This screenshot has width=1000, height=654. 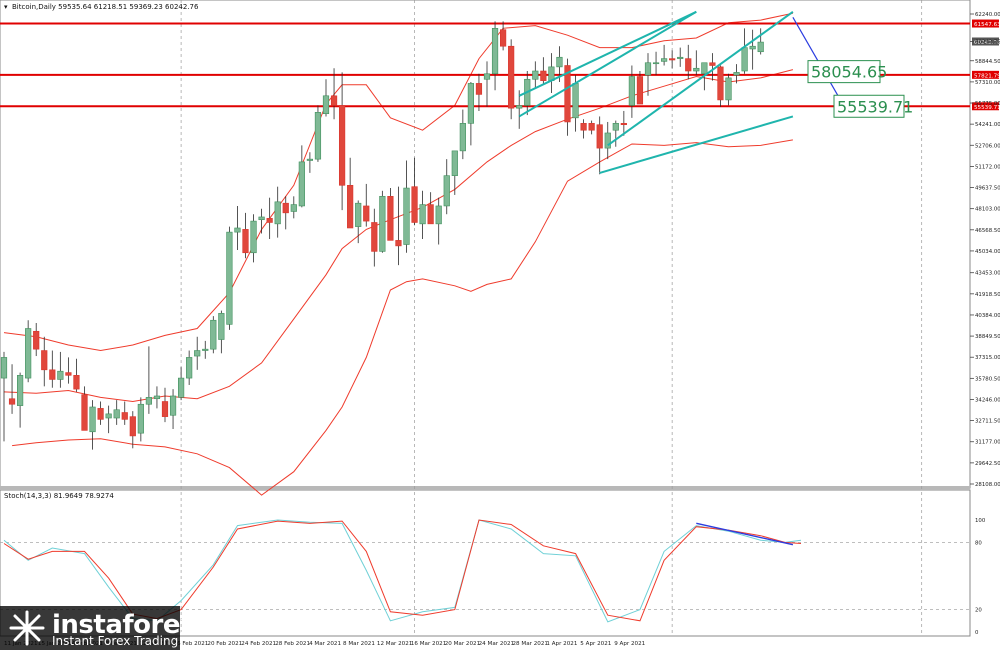 I want to click on x-tick-label: 9 Apr 2021, so click(x=629, y=644).